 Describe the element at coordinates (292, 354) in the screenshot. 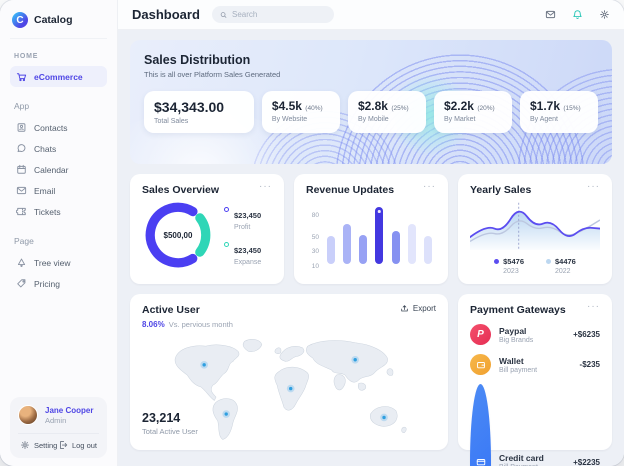

I see `map-europe` at that location.